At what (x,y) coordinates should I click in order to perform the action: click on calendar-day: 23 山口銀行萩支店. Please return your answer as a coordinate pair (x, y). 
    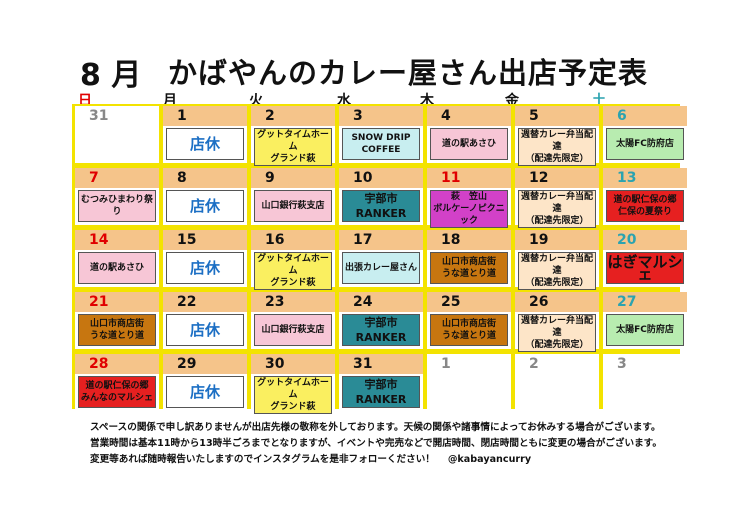
    Looking at the image, I should click on (293, 320).